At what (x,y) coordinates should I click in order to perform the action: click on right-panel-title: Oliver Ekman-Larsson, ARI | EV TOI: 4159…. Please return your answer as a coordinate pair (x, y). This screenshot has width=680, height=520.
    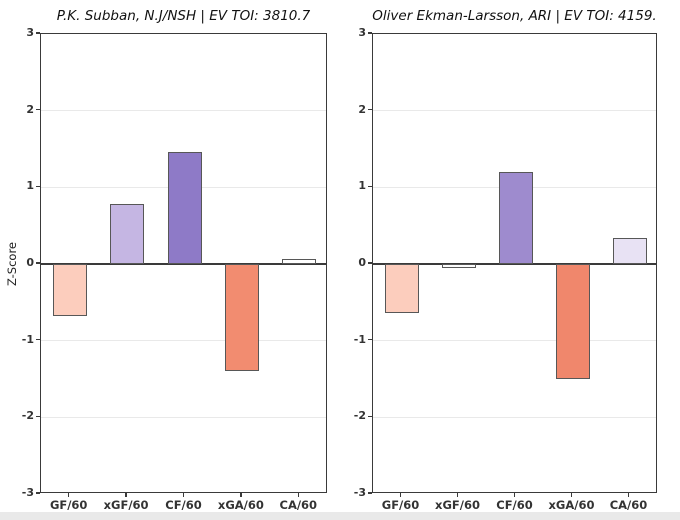
    Looking at the image, I should click on (514, 16).